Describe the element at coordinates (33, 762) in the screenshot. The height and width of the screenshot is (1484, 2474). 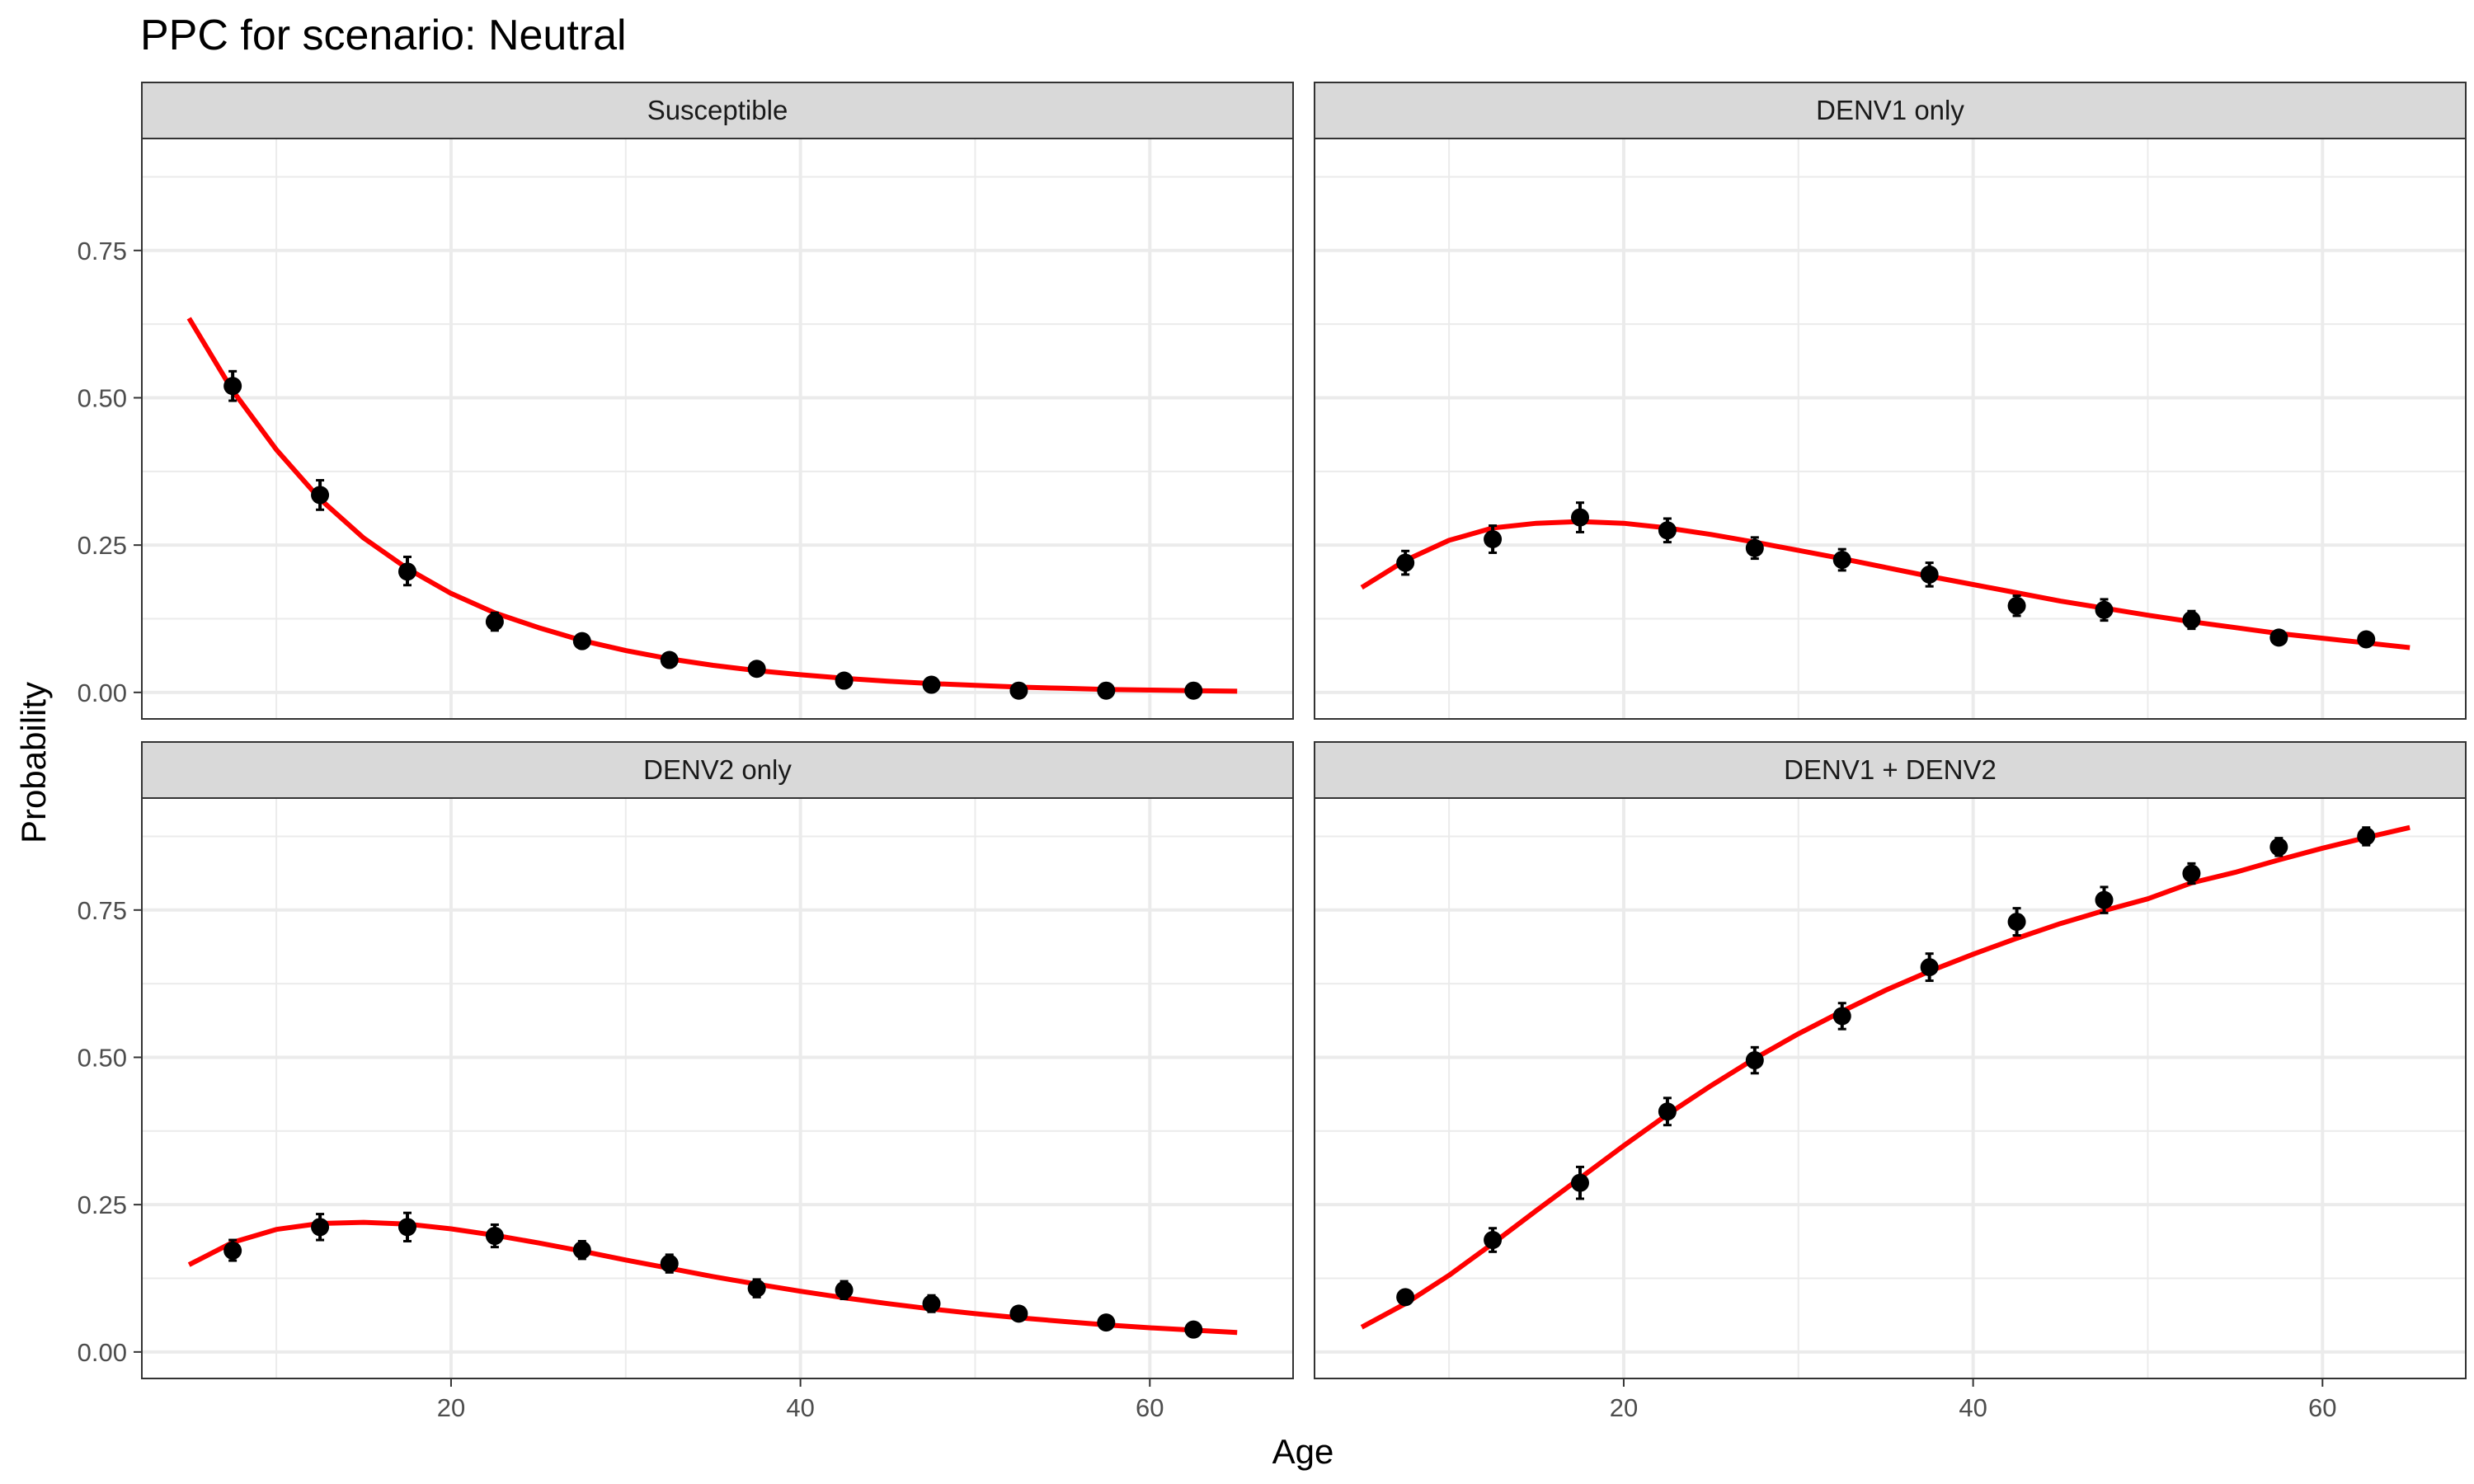
I see `y-axis-title: Probability` at that location.